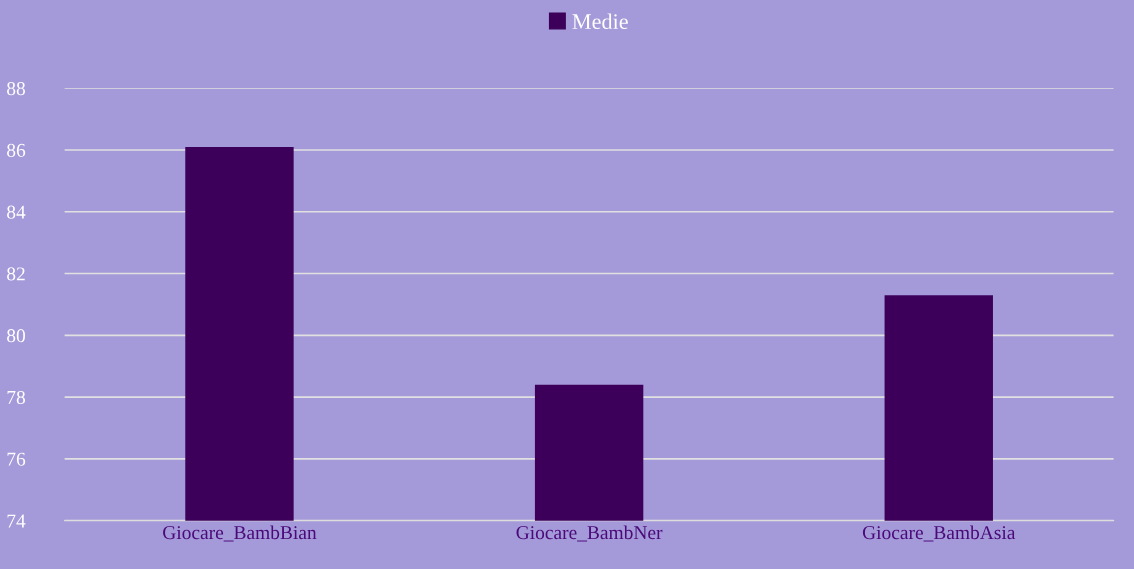 This screenshot has height=569, width=1134. I want to click on y-tick-label: 82, so click(16, 274).